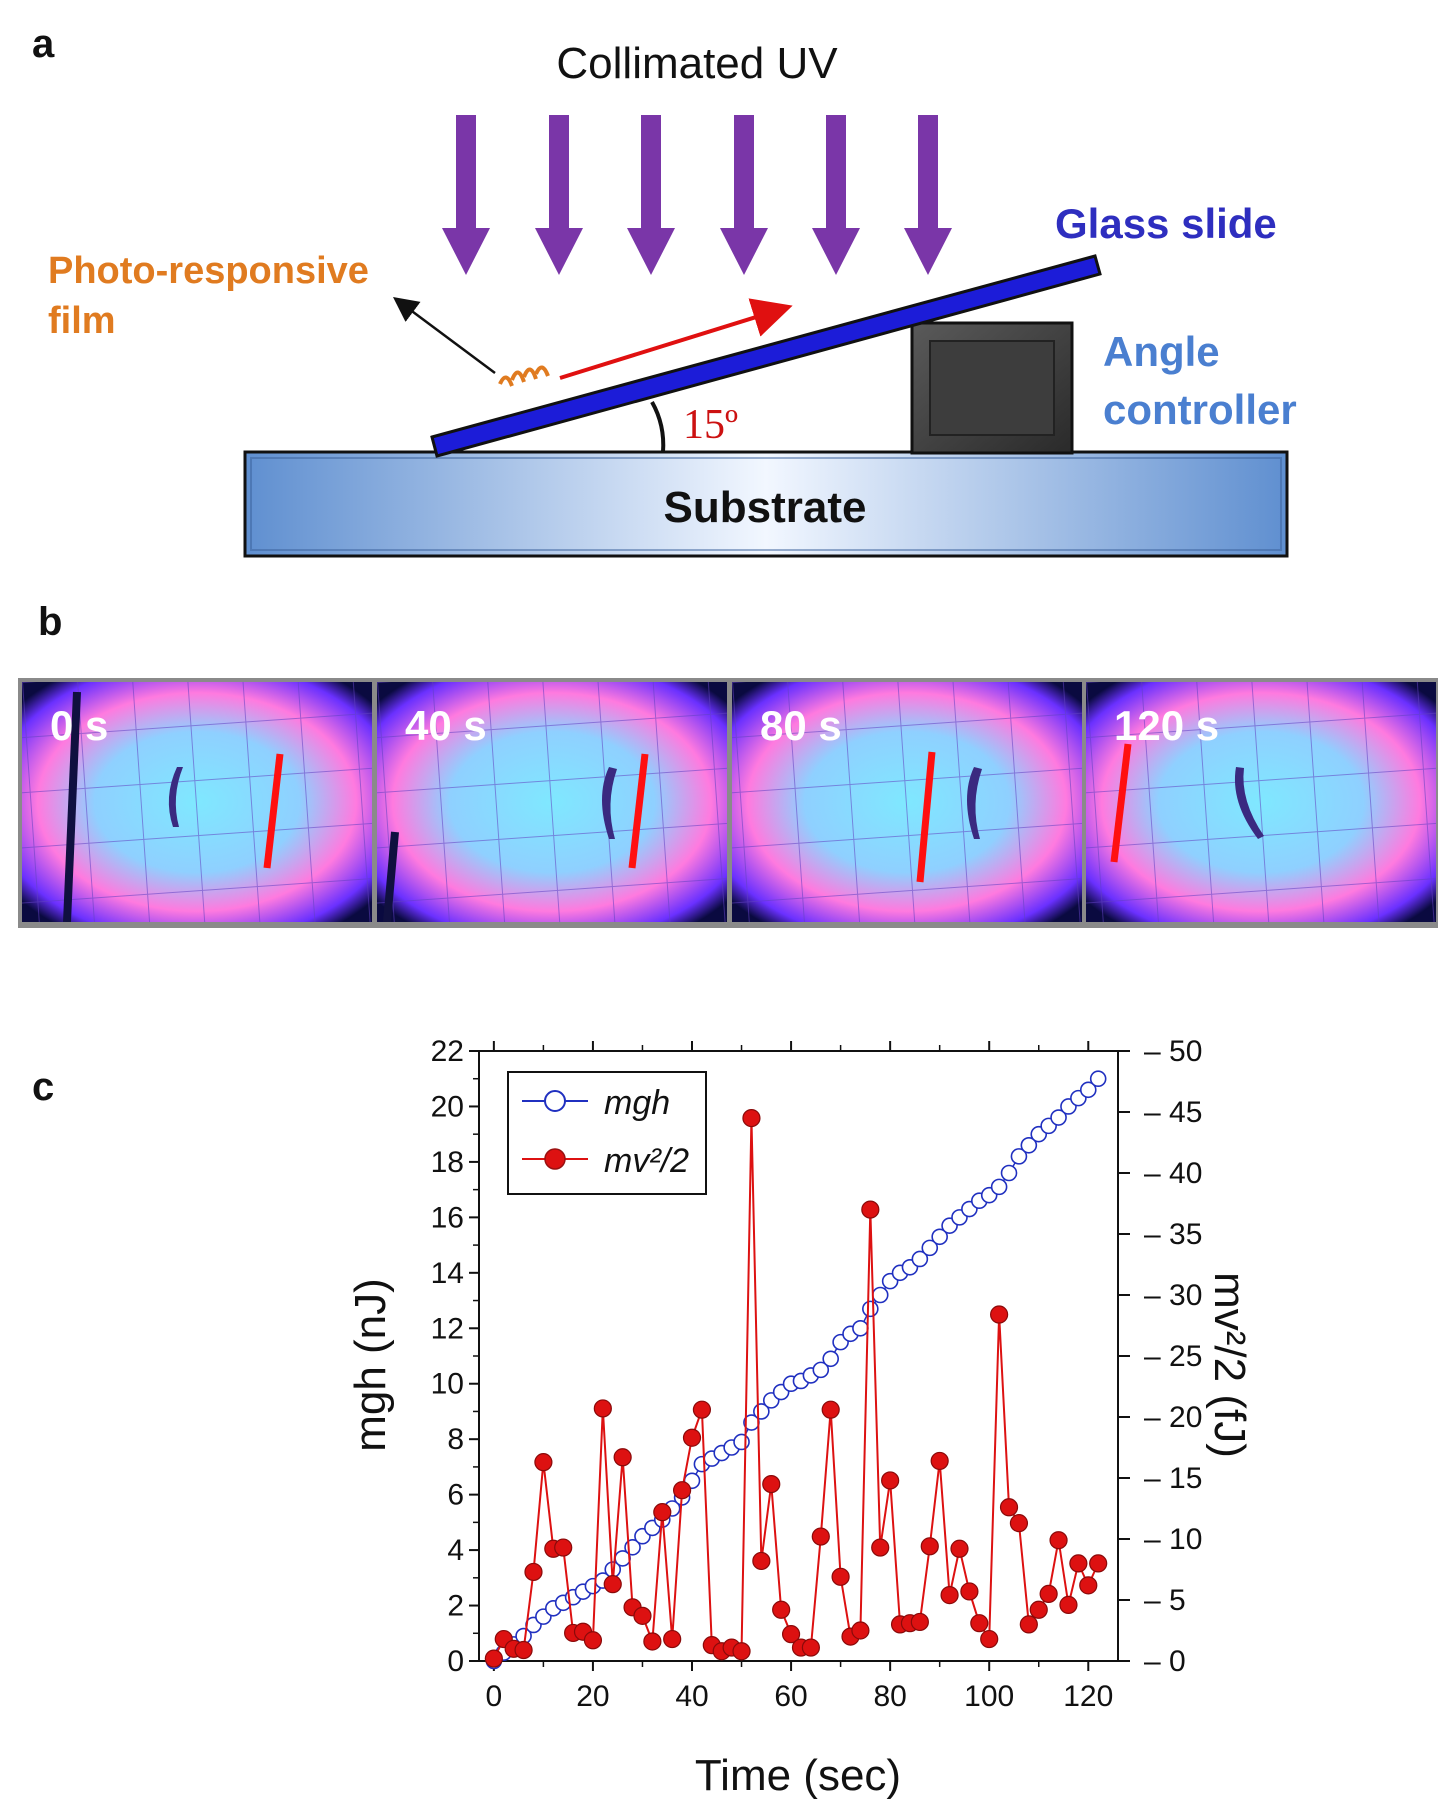 This screenshot has height=1805, width=1440. Describe the element at coordinates (592, 1696) in the screenshot. I see `x-tick-label: 20` at that location.